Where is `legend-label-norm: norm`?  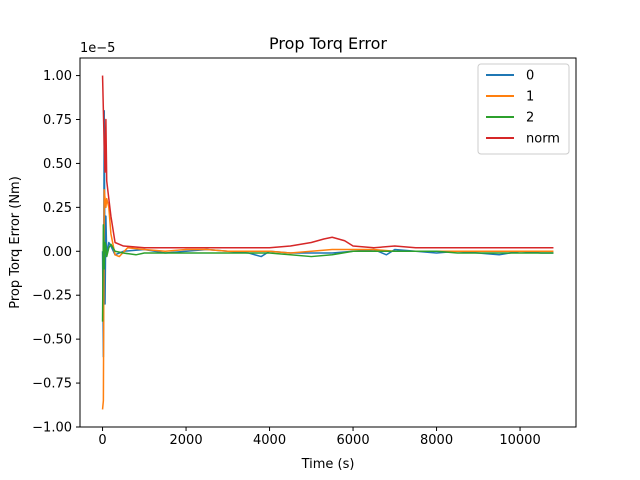
legend-label-norm: norm is located at coordinates (543, 139).